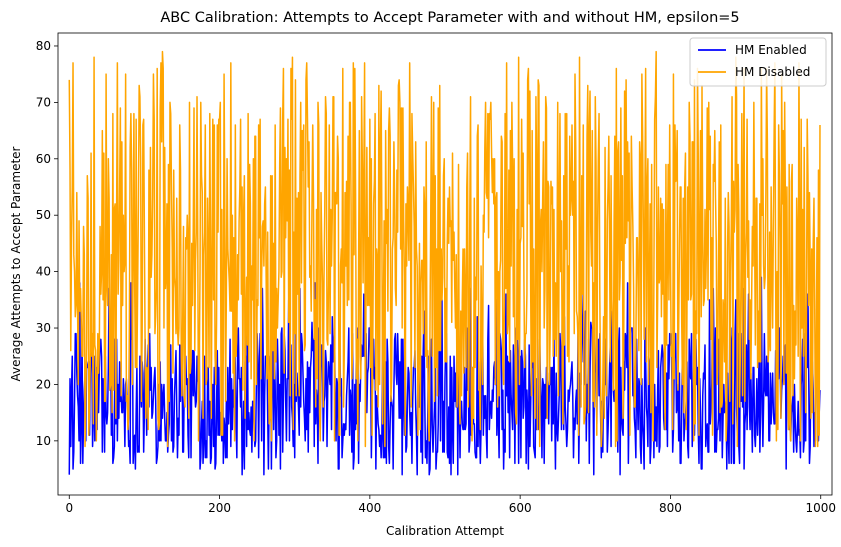  I want to click on y-tick-label: 70, so click(43, 102).